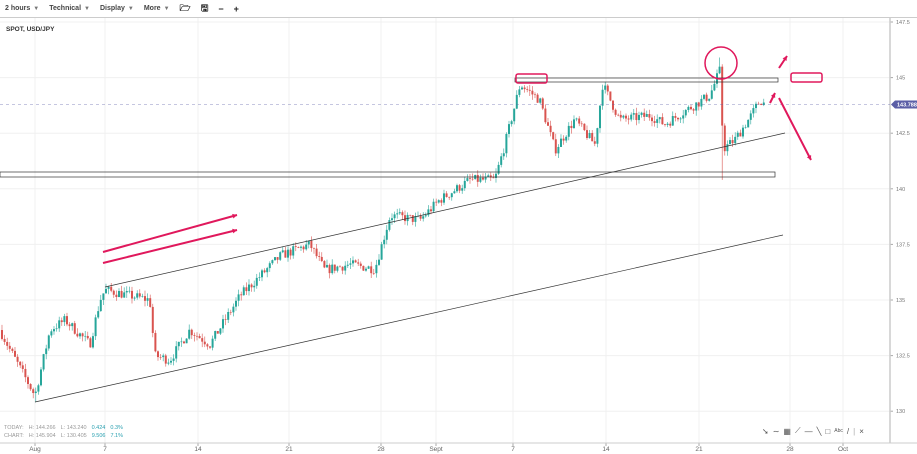  I want to click on caret-down-icon: ▼, so click(166, 8).